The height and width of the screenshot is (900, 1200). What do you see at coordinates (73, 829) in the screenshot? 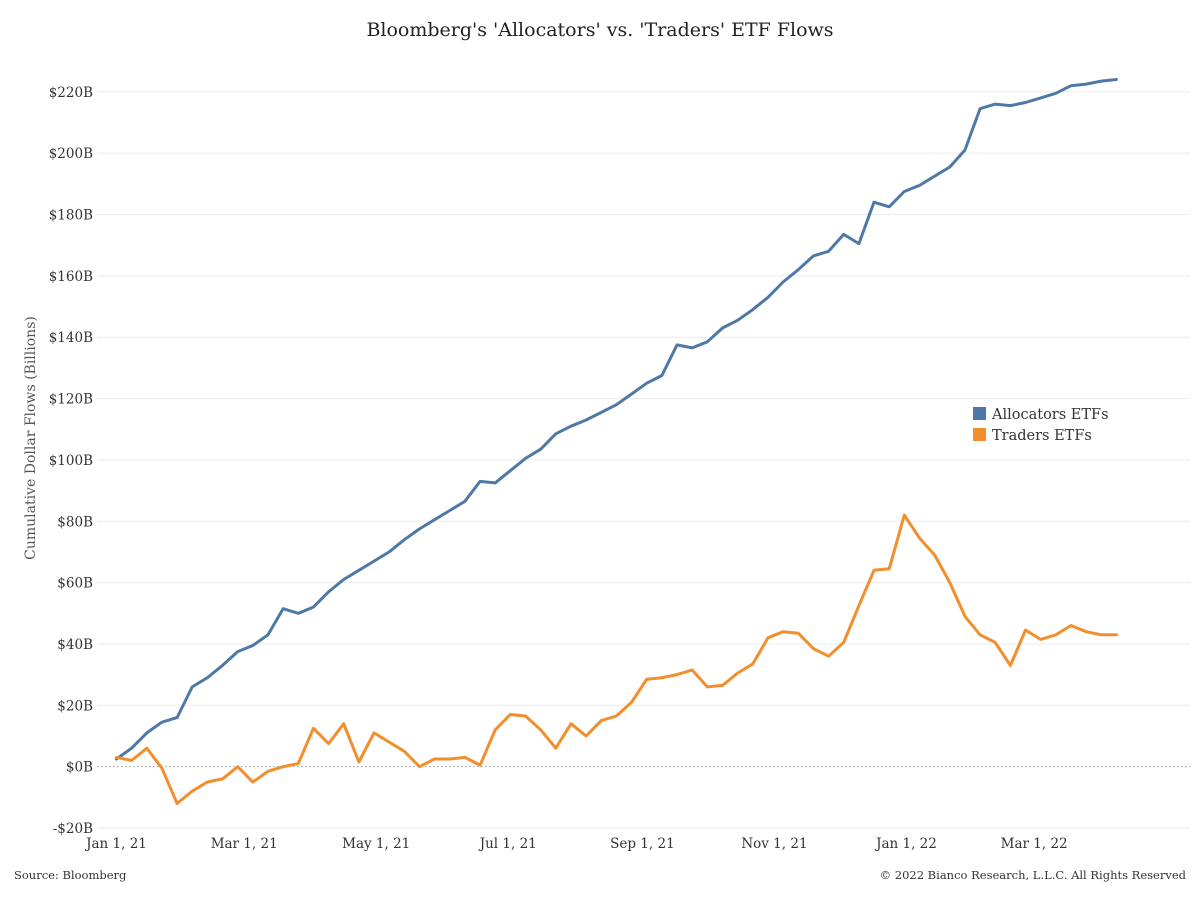
I see `y-tick-label: -$20B` at bounding box center [73, 829].